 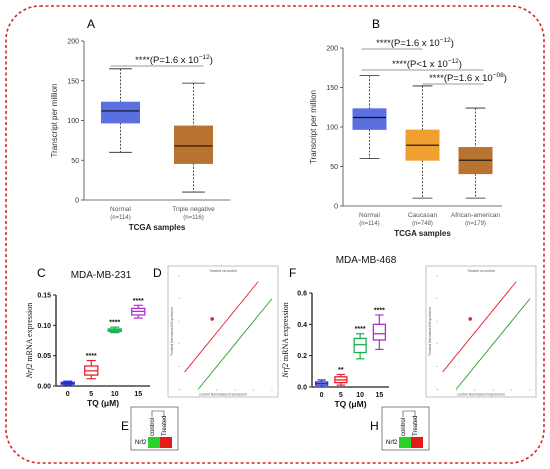 What do you see at coordinates (154, 442) in the screenshot?
I see `heatmap-e-tile-control` at bounding box center [154, 442].